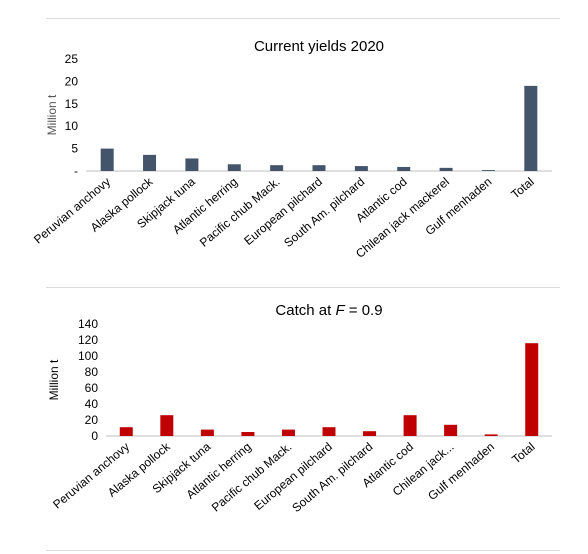 Image resolution: width=588 pixels, height=554 pixels. What do you see at coordinates (328, 310) in the screenshot?
I see `chart-title: Catch at F = 0.9` at bounding box center [328, 310].